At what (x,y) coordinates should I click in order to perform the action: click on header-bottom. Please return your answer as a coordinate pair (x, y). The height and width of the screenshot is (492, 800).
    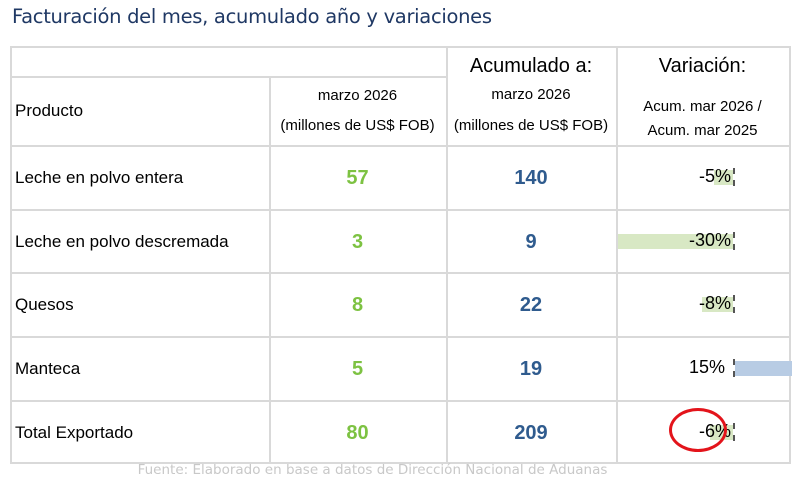
    Looking at the image, I should click on (400, 146).